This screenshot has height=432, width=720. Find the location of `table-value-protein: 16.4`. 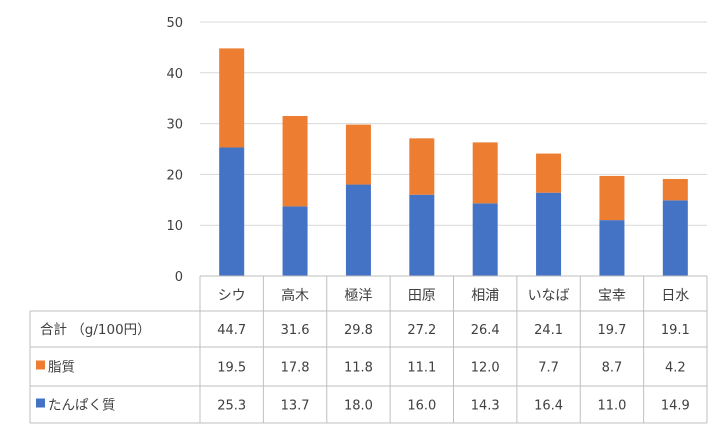

table-value-protein: 16.4 is located at coordinates (548, 406).